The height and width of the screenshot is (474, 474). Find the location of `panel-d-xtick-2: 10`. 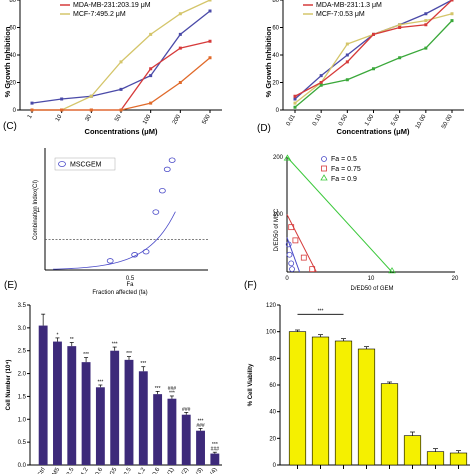

panel-d-xtick-2: 10 is located at coordinates (371, 279).